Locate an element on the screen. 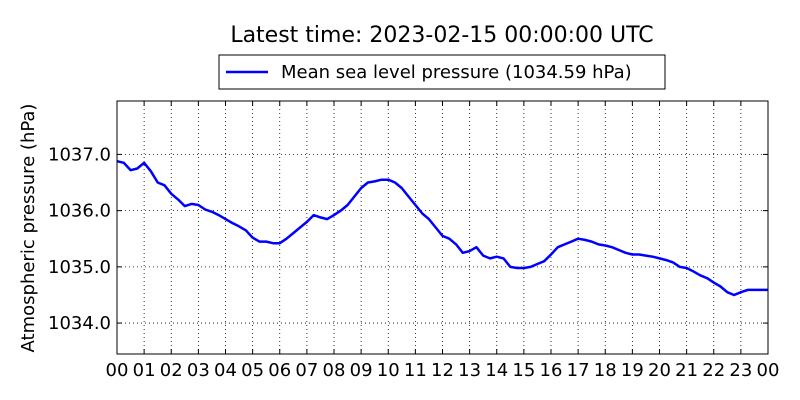  legend-box is located at coordinates (442, 72).